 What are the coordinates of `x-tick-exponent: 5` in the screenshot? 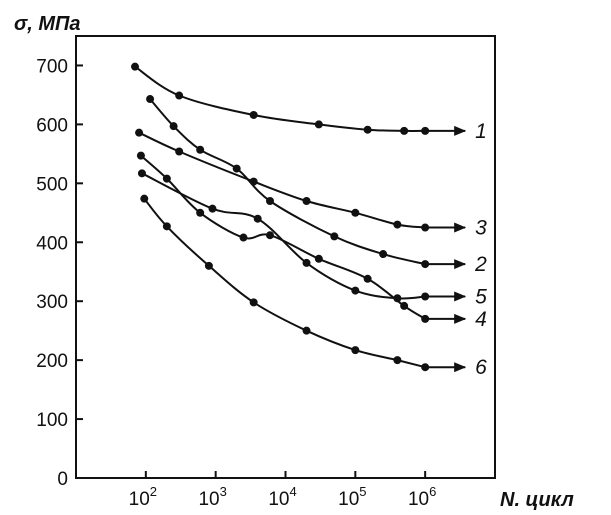 It's located at (362, 491).